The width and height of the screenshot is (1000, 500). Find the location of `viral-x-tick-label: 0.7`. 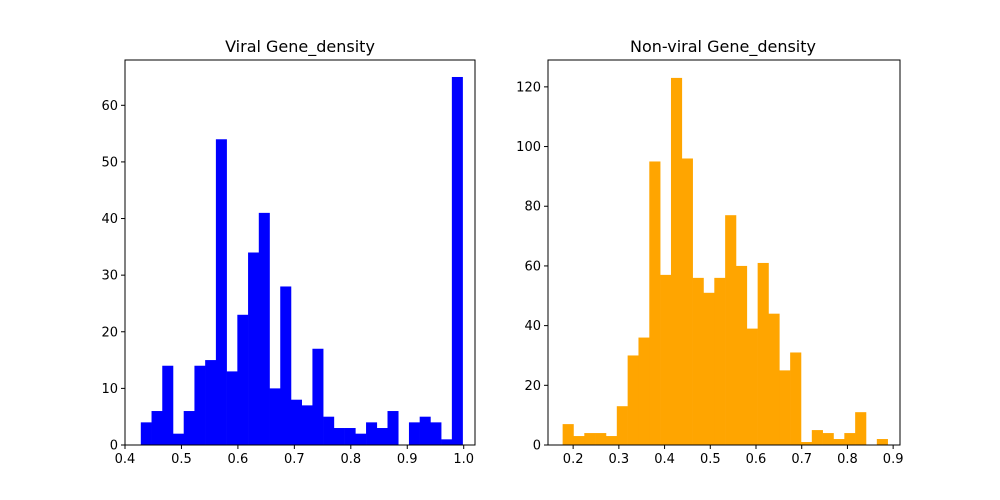

viral-x-tick-label: 0.7 is located at coordinates (294, 459).